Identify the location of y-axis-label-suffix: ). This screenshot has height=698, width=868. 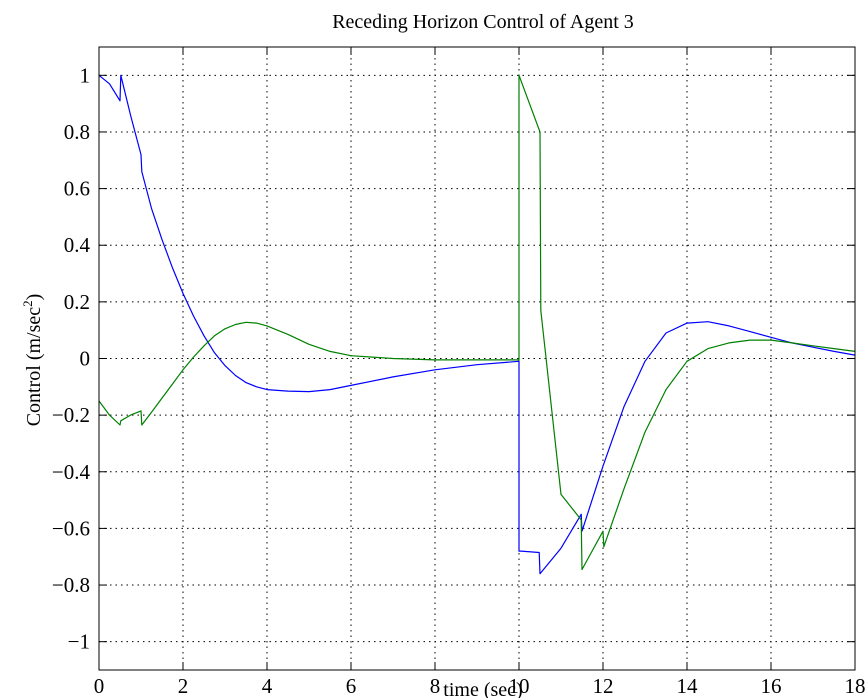
(34, 297).